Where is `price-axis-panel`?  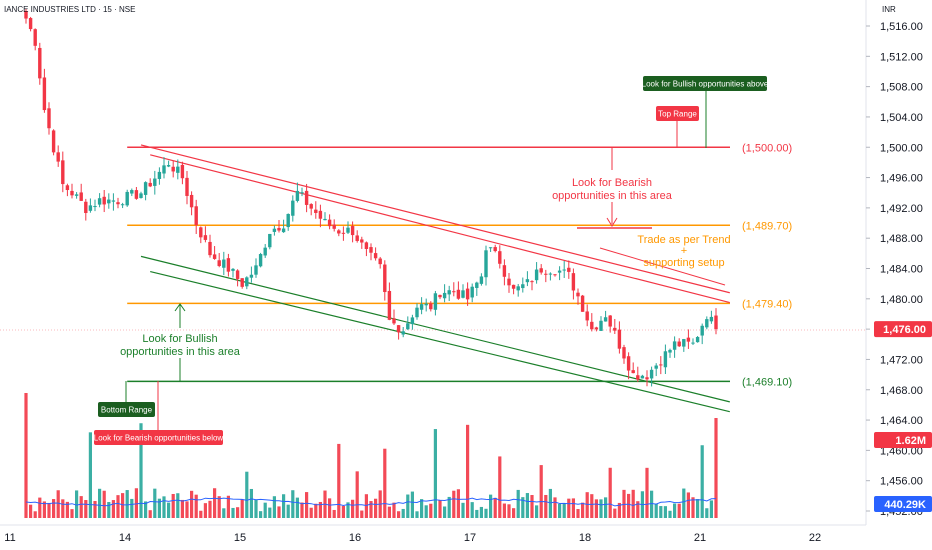 price-axis-panel is located at coordinates (899, 275).